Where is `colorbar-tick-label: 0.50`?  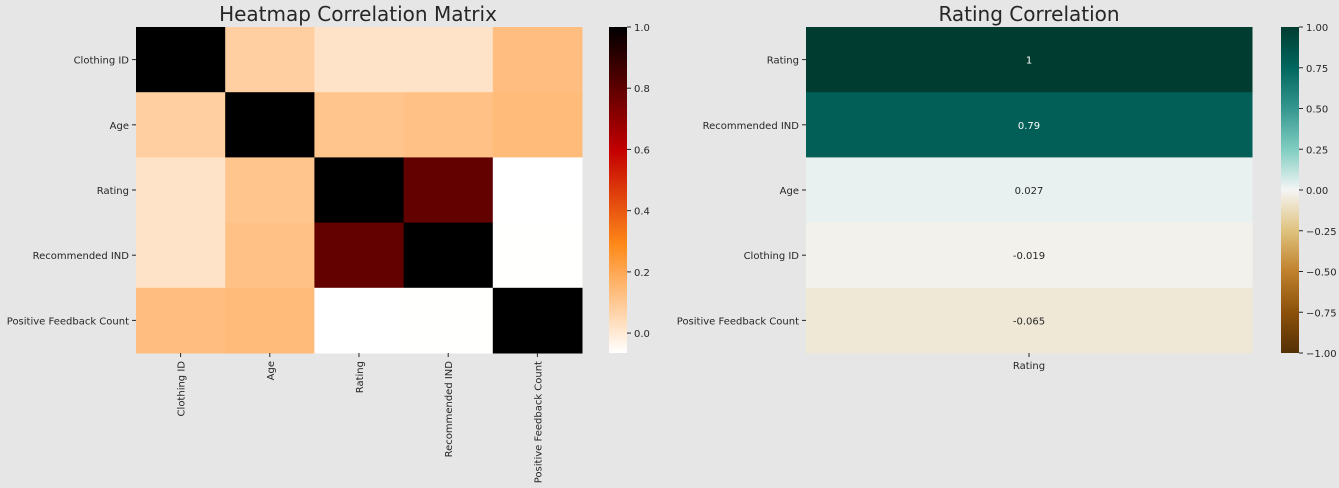
colorbar-tick-label: 0.50 is located at coordinates (1317, 110).